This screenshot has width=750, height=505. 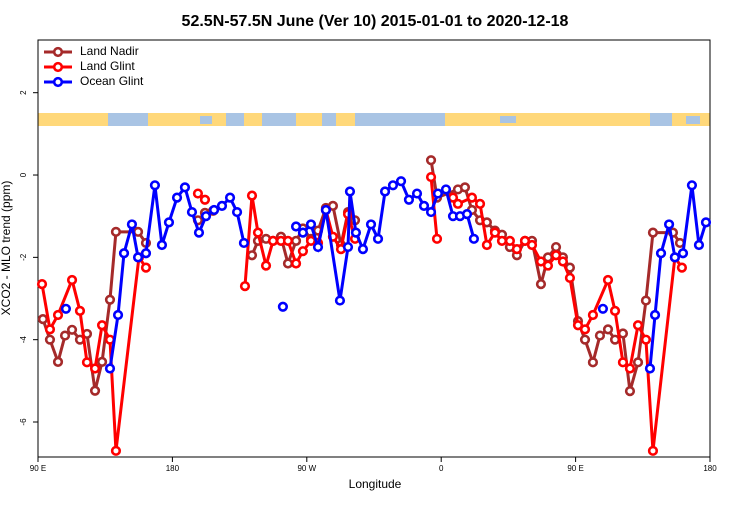 I want to click on x-tick-label: 90 E, so click(x=38, y=468).